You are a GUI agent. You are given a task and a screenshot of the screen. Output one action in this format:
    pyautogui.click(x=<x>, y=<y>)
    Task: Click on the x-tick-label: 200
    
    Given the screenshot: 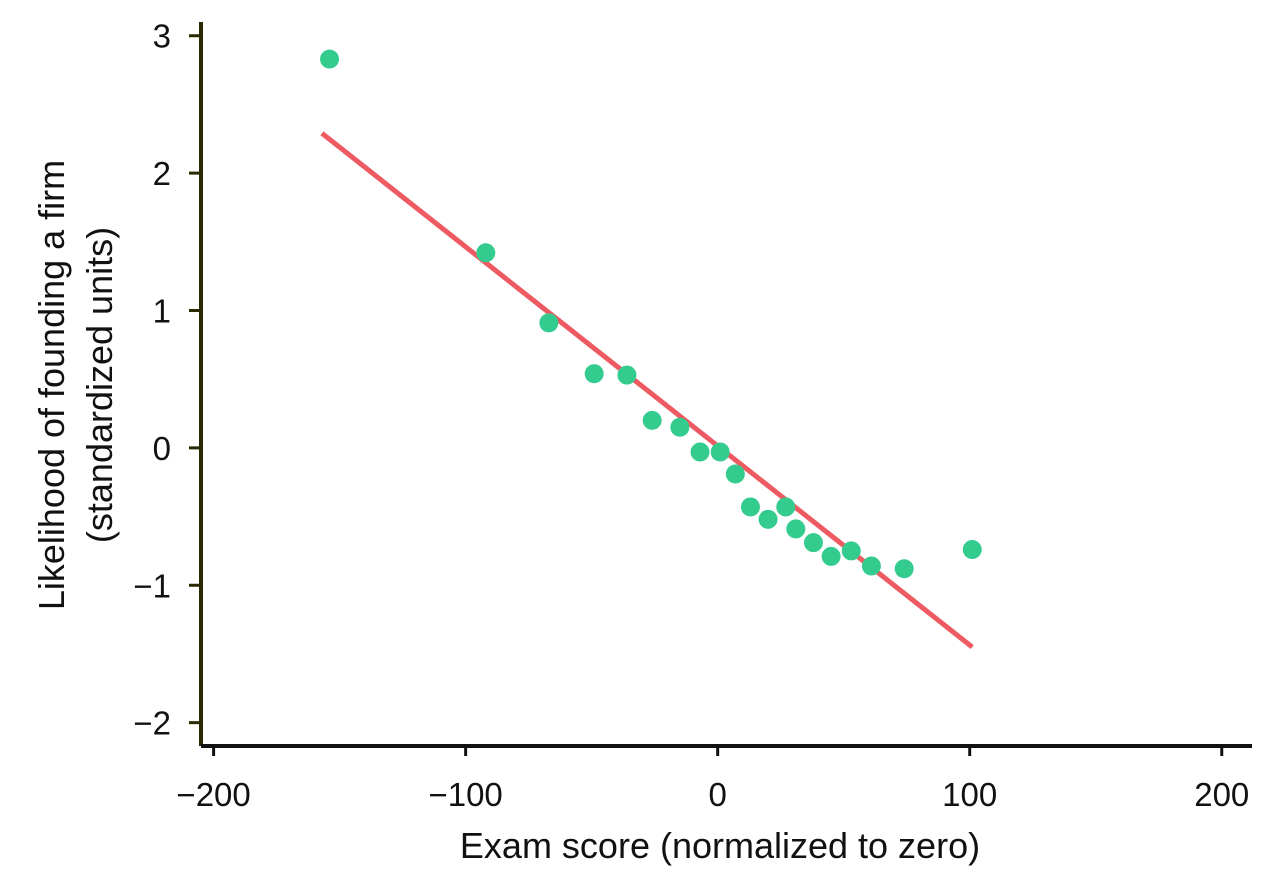 What is the action you would take?
    pyautogui.click(x=1221, y=794)
    